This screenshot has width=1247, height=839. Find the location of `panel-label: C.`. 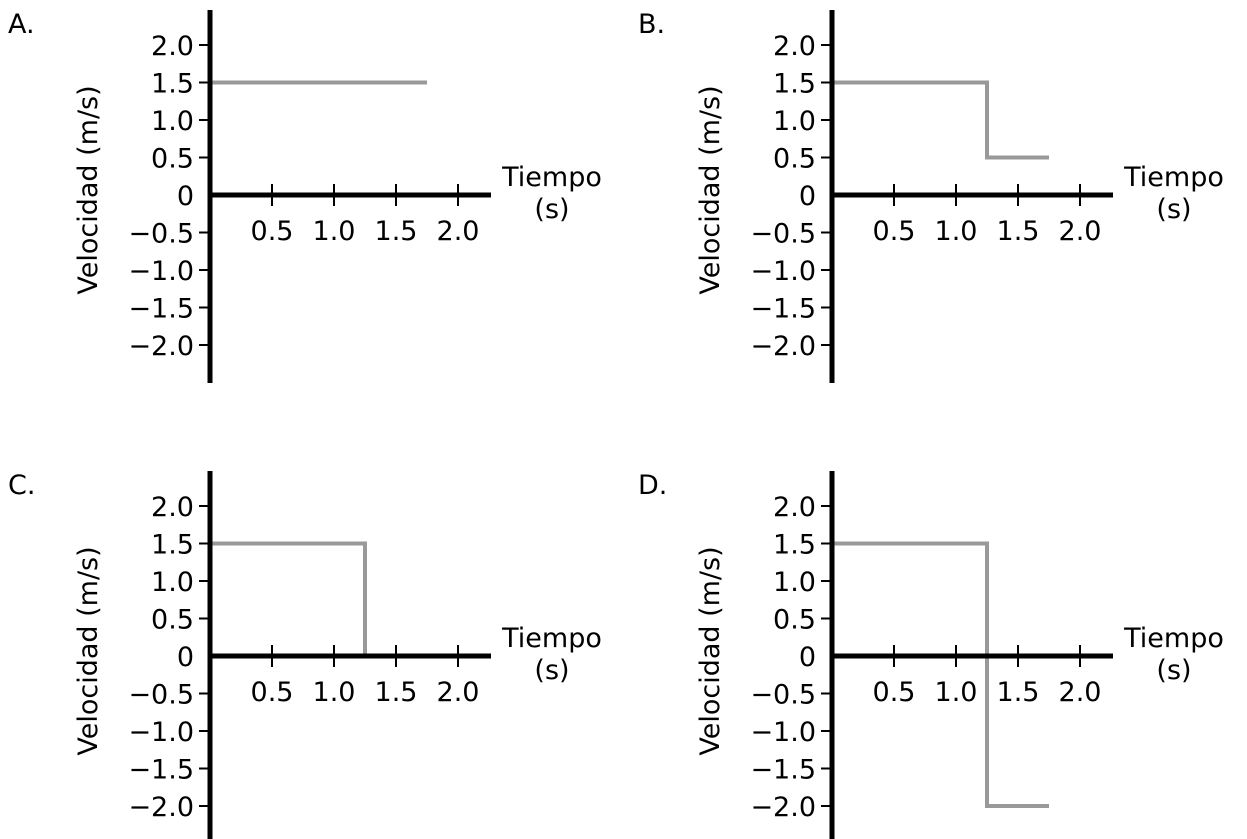

panel-label: C. is located at coordinates (21, 485).